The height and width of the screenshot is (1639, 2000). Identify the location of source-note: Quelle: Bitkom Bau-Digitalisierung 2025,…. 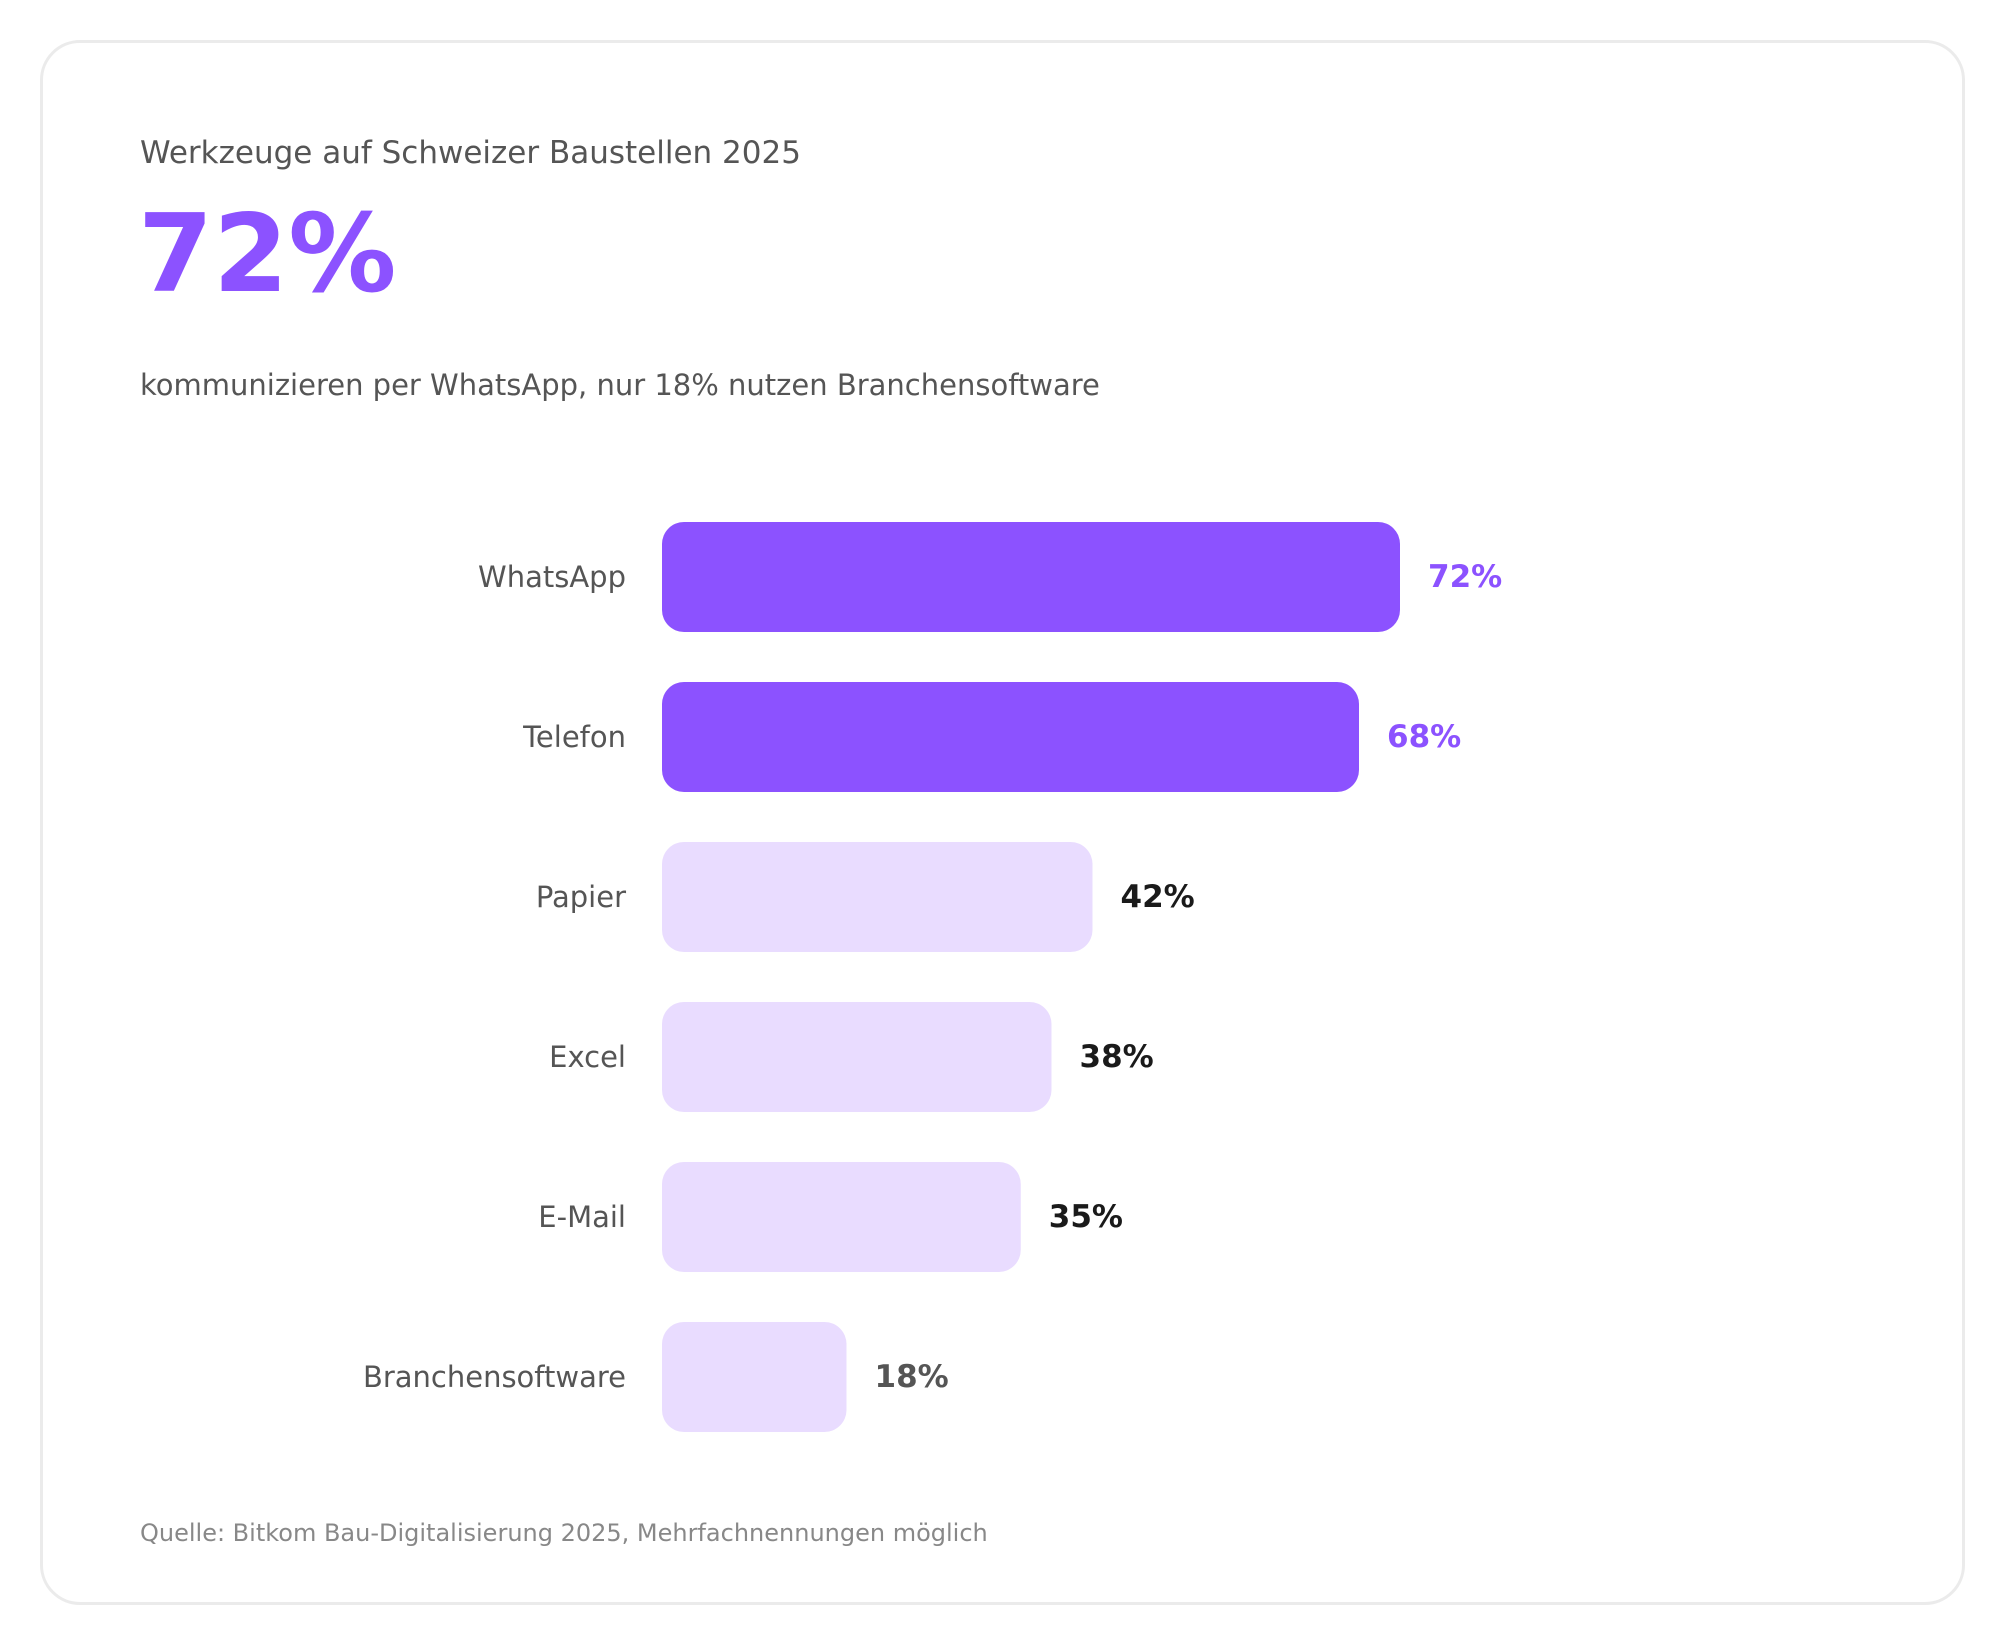
(564, 1533).